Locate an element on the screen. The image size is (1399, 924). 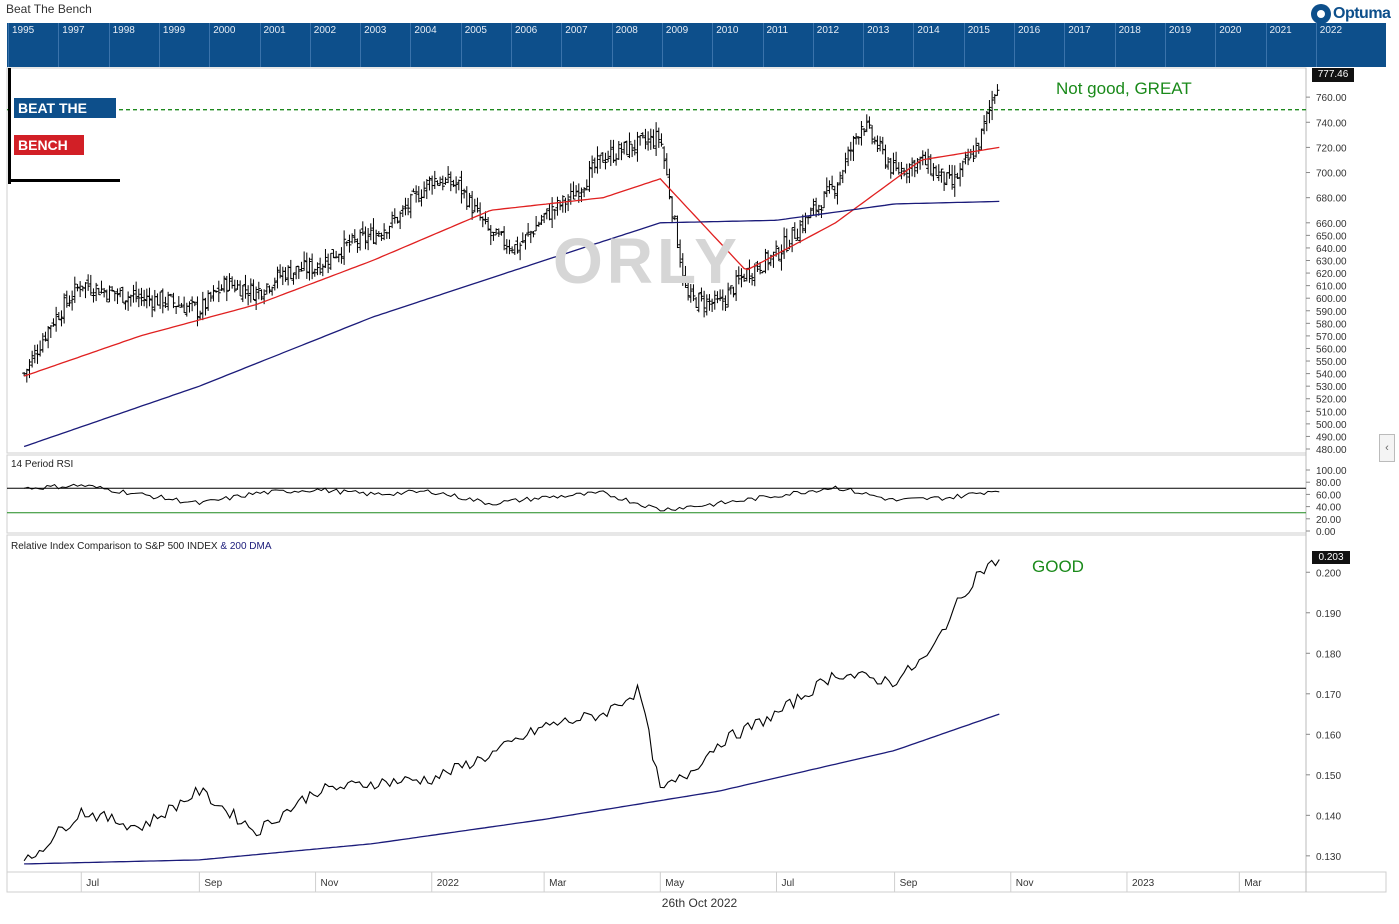
footer-date: 26th Oct 2022 is located at coordinates (699, 903).